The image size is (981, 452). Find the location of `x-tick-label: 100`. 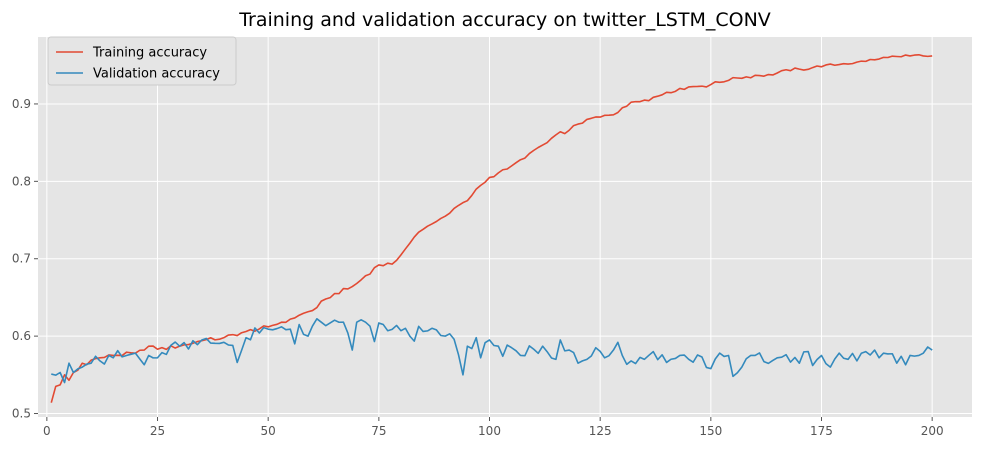

x-tick-label: 100 is located at coordinates (489, 431).